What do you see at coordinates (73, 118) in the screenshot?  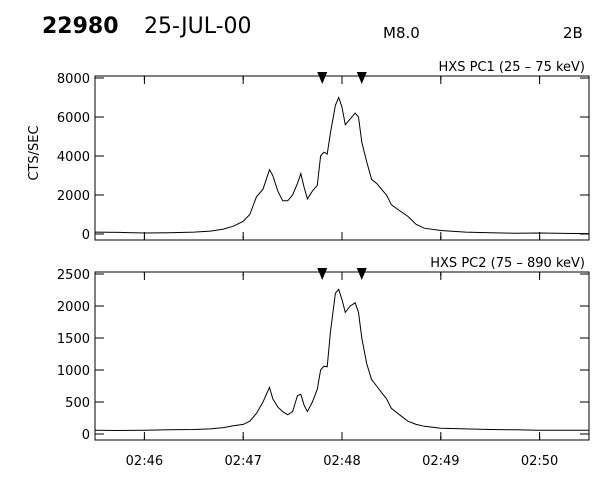 I see `y-tick-label: 6000` at bounding box center [73, 118].